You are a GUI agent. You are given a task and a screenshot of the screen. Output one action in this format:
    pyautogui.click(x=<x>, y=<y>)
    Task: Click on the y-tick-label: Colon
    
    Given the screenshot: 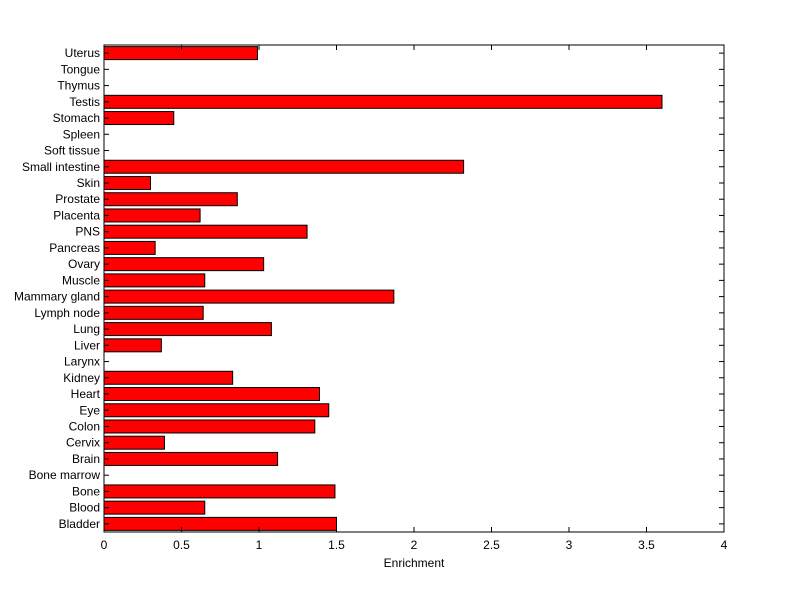 What is the action you would take?
    pyautogui.click(x=84, y=426)
    